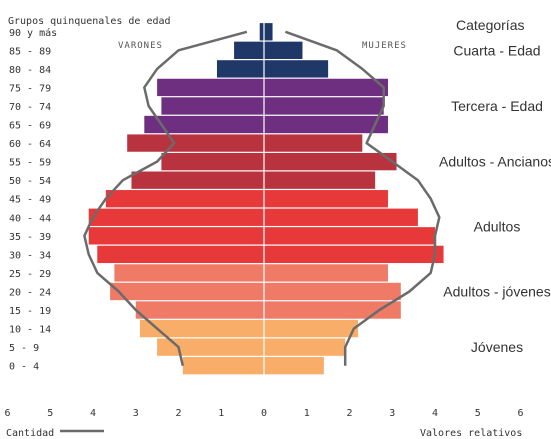 This screenshot has height=439, width=551. Describe the element at coordinates (30, 107) in the screenshot. I see `age-label-14: 70 - 74` at that location.